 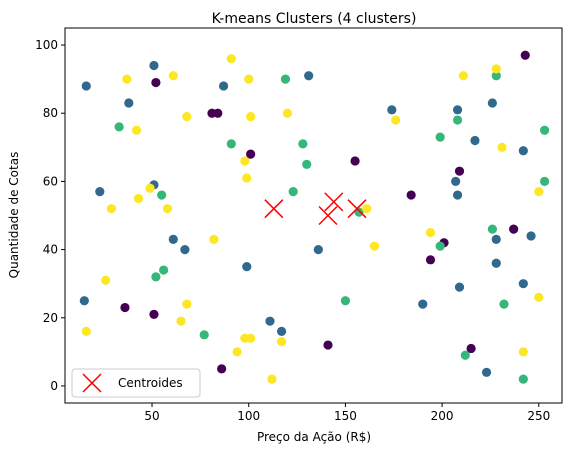 I want to click on x-axis-title: Preço da Ação (R$), so click(x=314, y=437).